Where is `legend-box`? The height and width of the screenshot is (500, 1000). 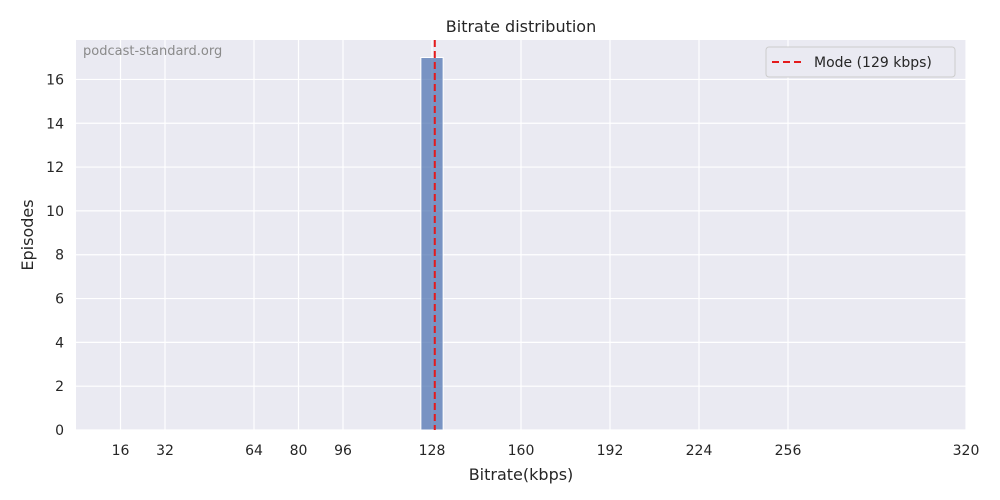 legend-box is located at coordinates (860, 62).